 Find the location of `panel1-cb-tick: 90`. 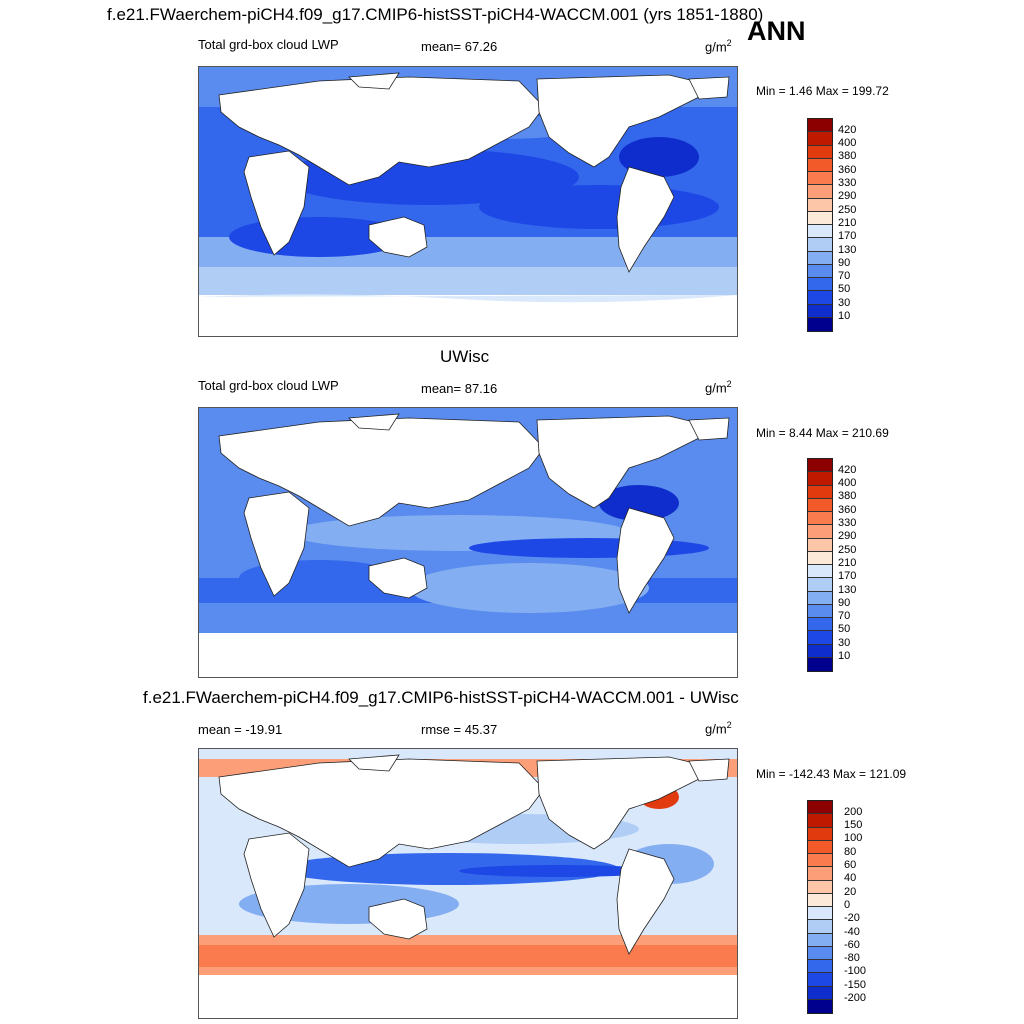

panel1-cb-tick: 90 is located at coordinates (844, 263).